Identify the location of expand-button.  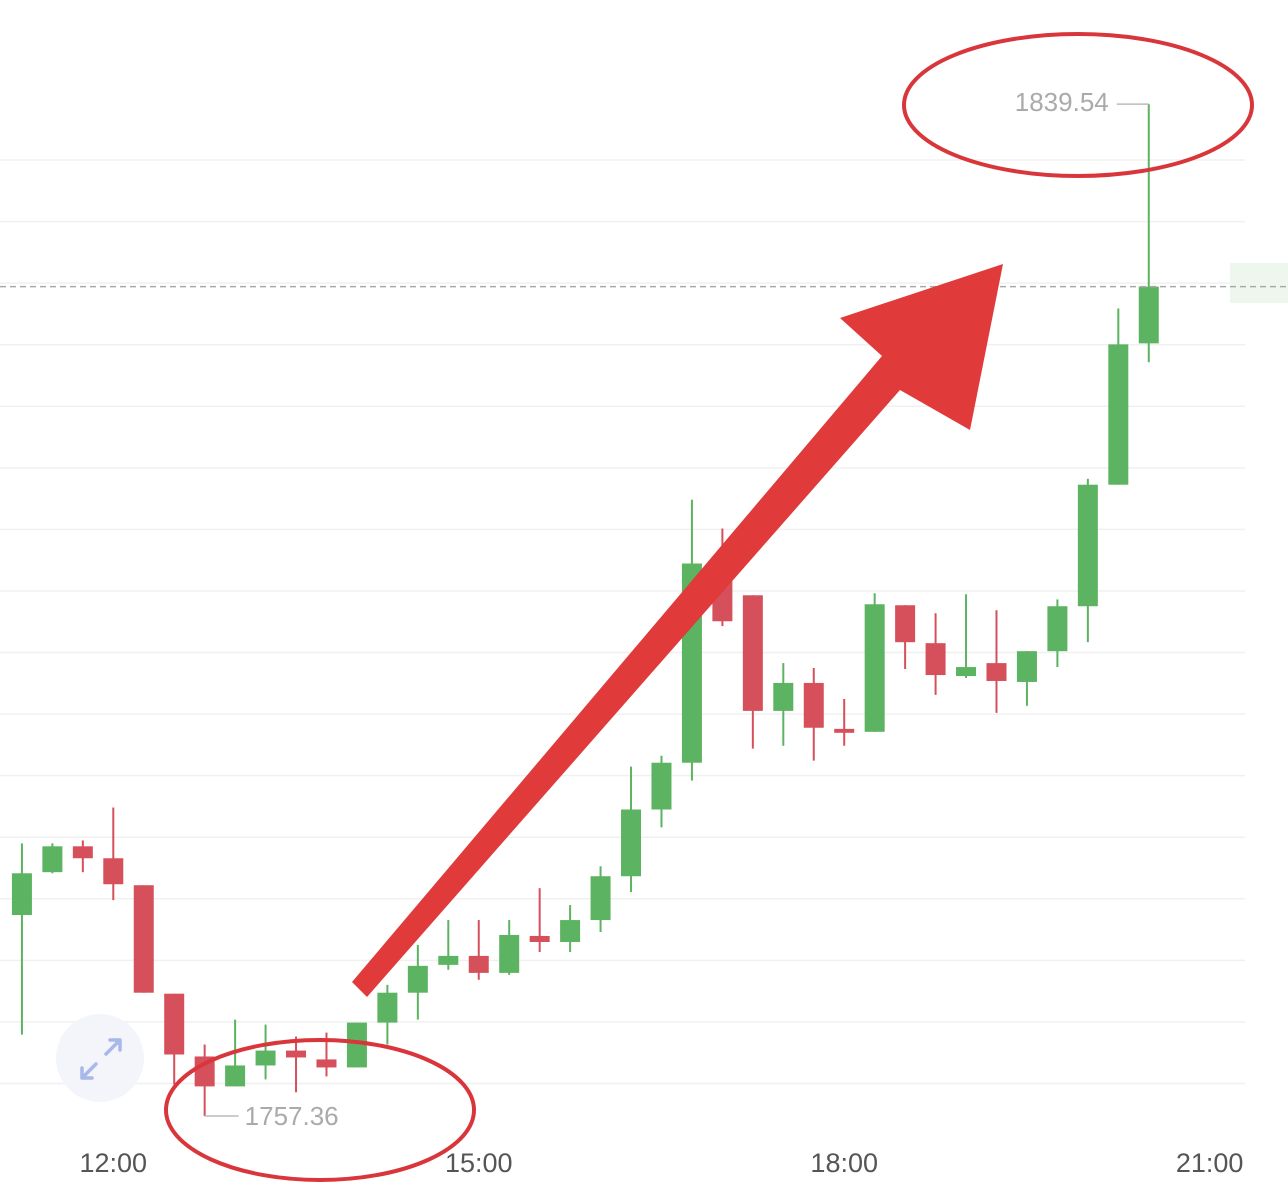
(100, 1058).